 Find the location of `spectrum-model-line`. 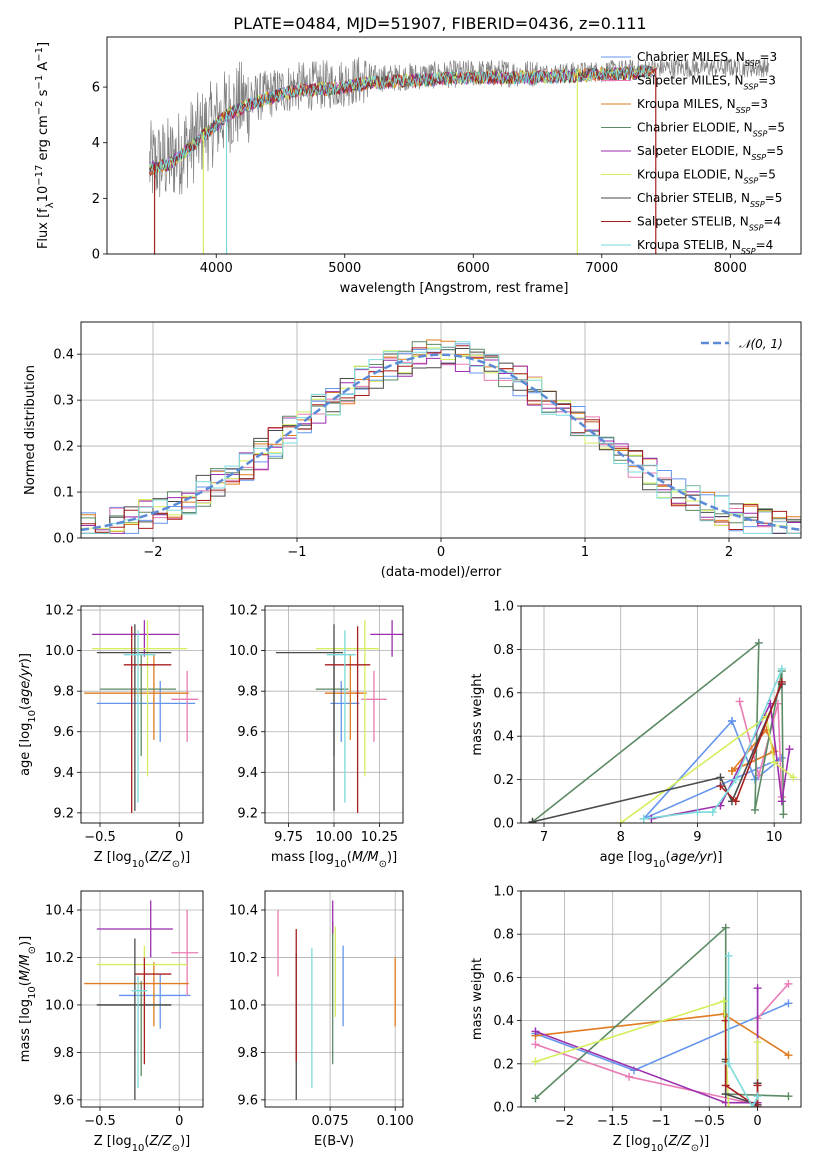

spectrum-model-line is located at coordinates (400, 120).